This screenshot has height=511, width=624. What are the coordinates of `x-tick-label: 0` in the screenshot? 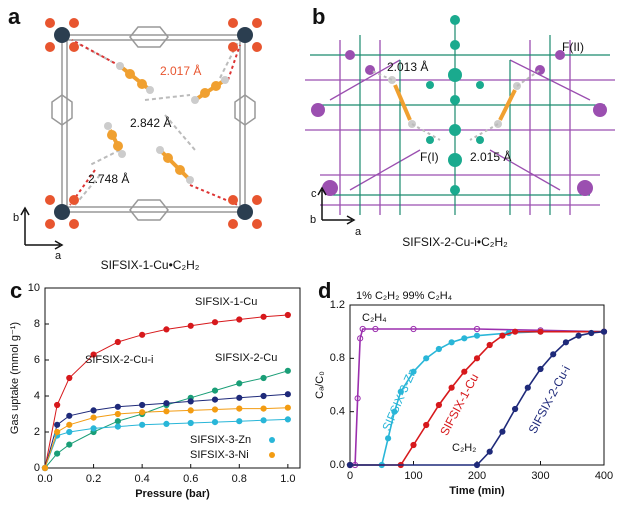 It's located at (350, 476).